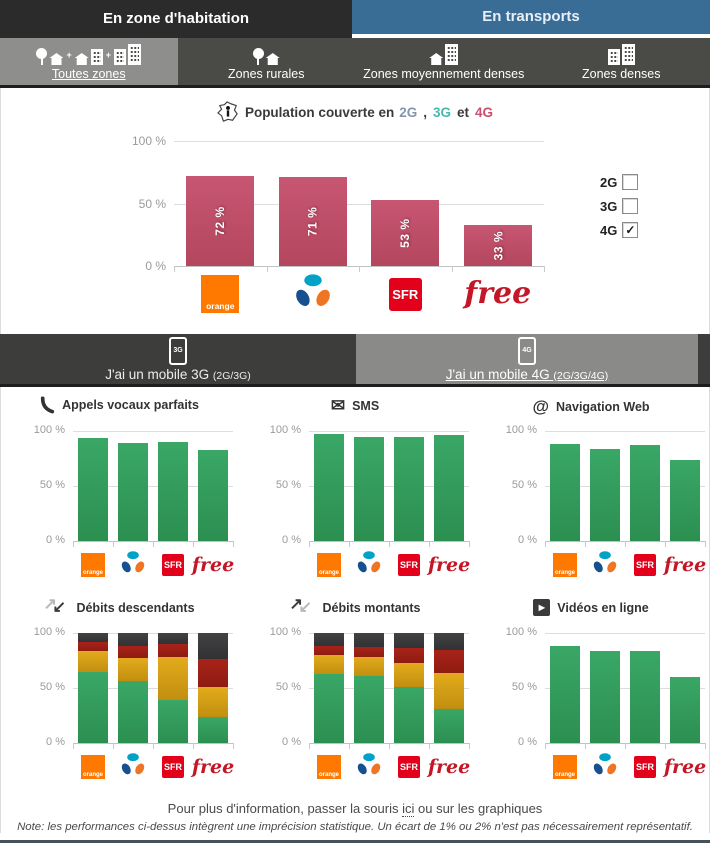 Image resolution: width=710 pixels, height=849 pixels. I want to click on mobile-4g-icon: 4G, so click(527, 350).